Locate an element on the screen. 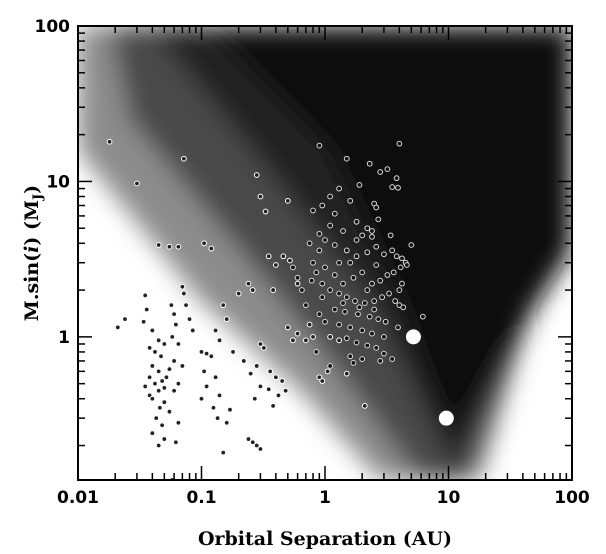 The height and width of the screenshot is (554, 606). x-tick-label: 0.1 is located at coordinates (201, 498).